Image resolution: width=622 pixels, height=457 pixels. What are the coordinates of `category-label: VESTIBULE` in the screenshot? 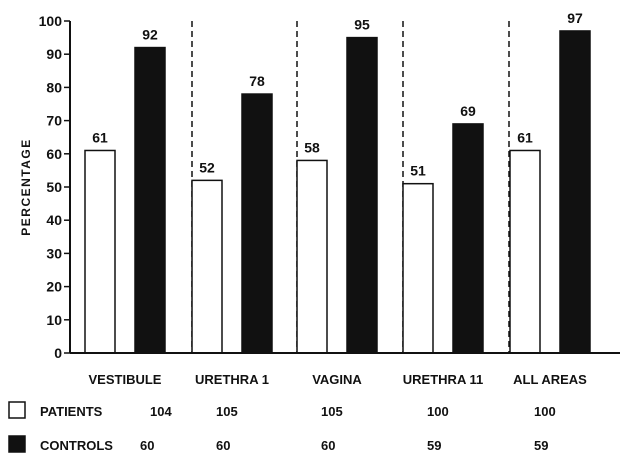 It's located at (125, 379).